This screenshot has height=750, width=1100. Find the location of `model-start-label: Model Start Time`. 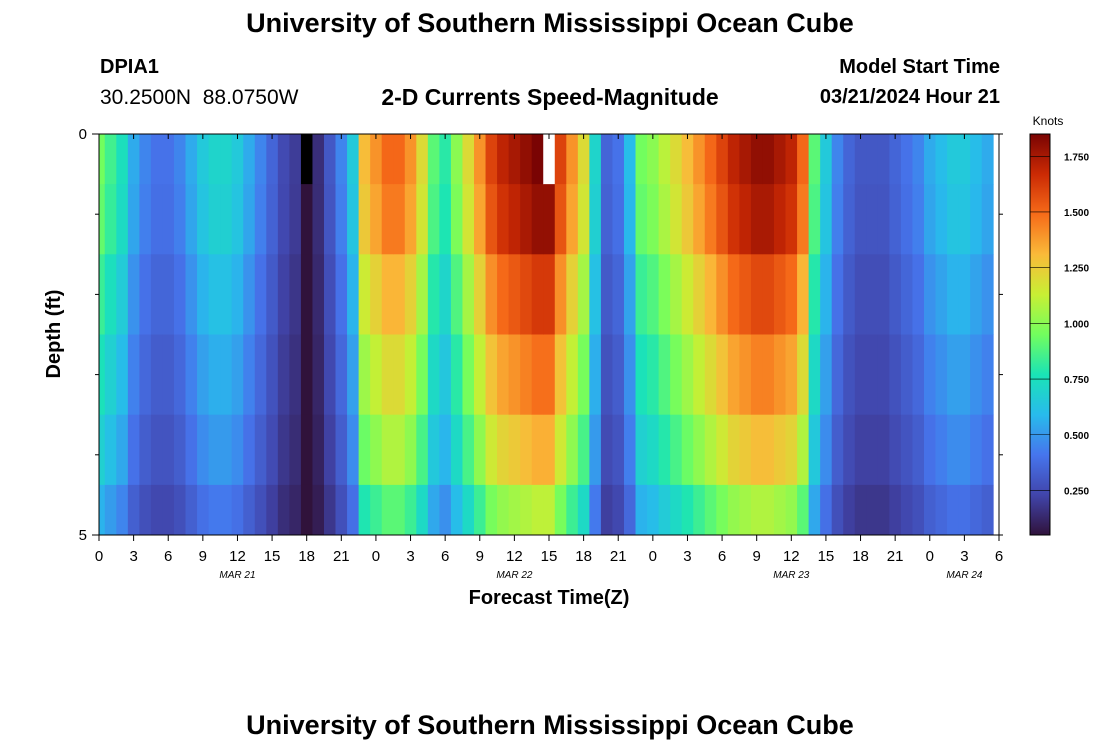

model-start-label: Model Start Time is located at coordinates (919, 67).